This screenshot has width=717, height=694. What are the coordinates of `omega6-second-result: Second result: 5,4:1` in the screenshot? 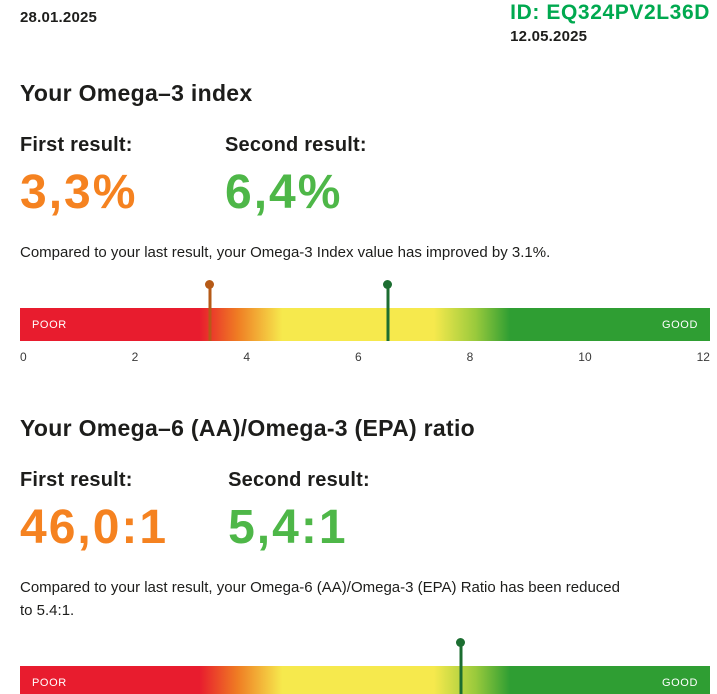 It's located at (299, 510).